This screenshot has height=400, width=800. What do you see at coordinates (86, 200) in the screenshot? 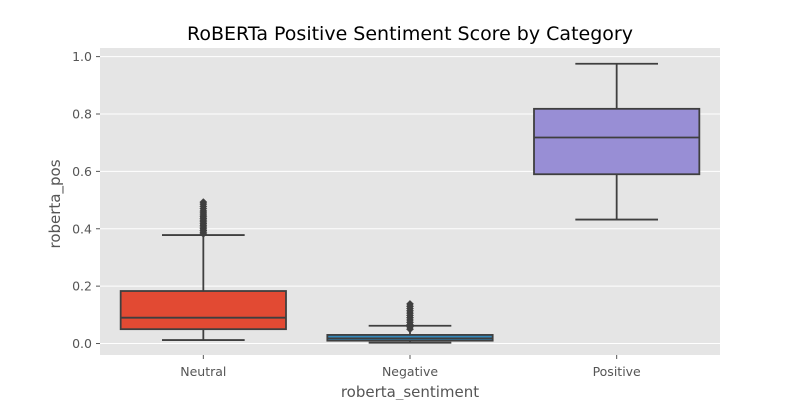
I see `y-axis-ticks: 0.0 0.2 0.4 0.6 0.8 1.0` at bounding box center [86, 200].